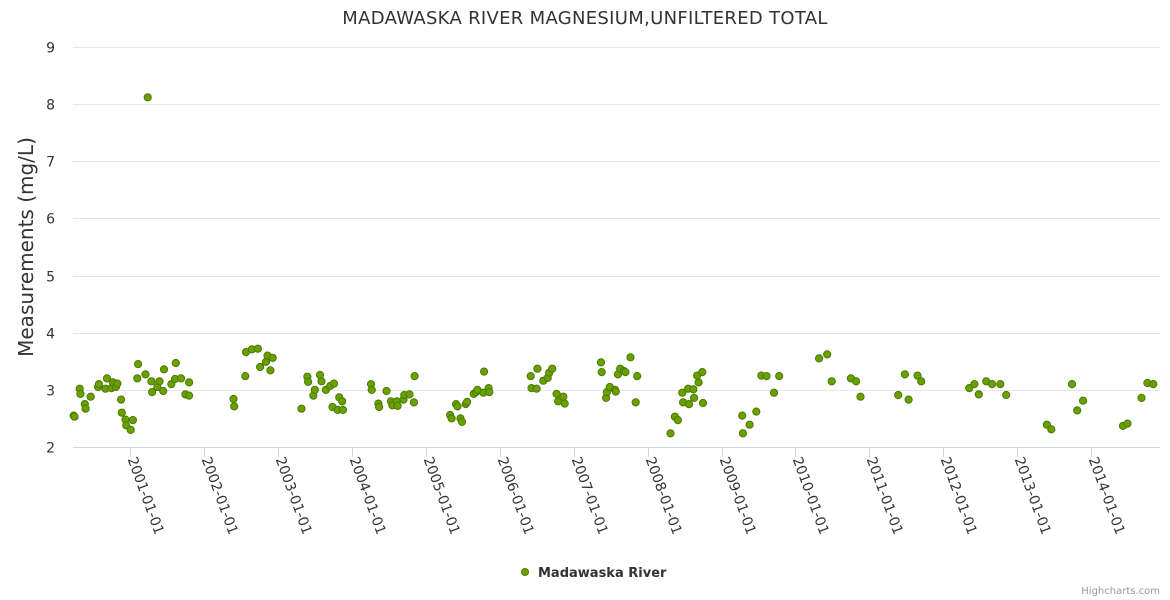 This screenshot has height=600, width=1170. Describe the element at coordinates (525, 572) in the screenshot. I see `legend-marker` at that location.